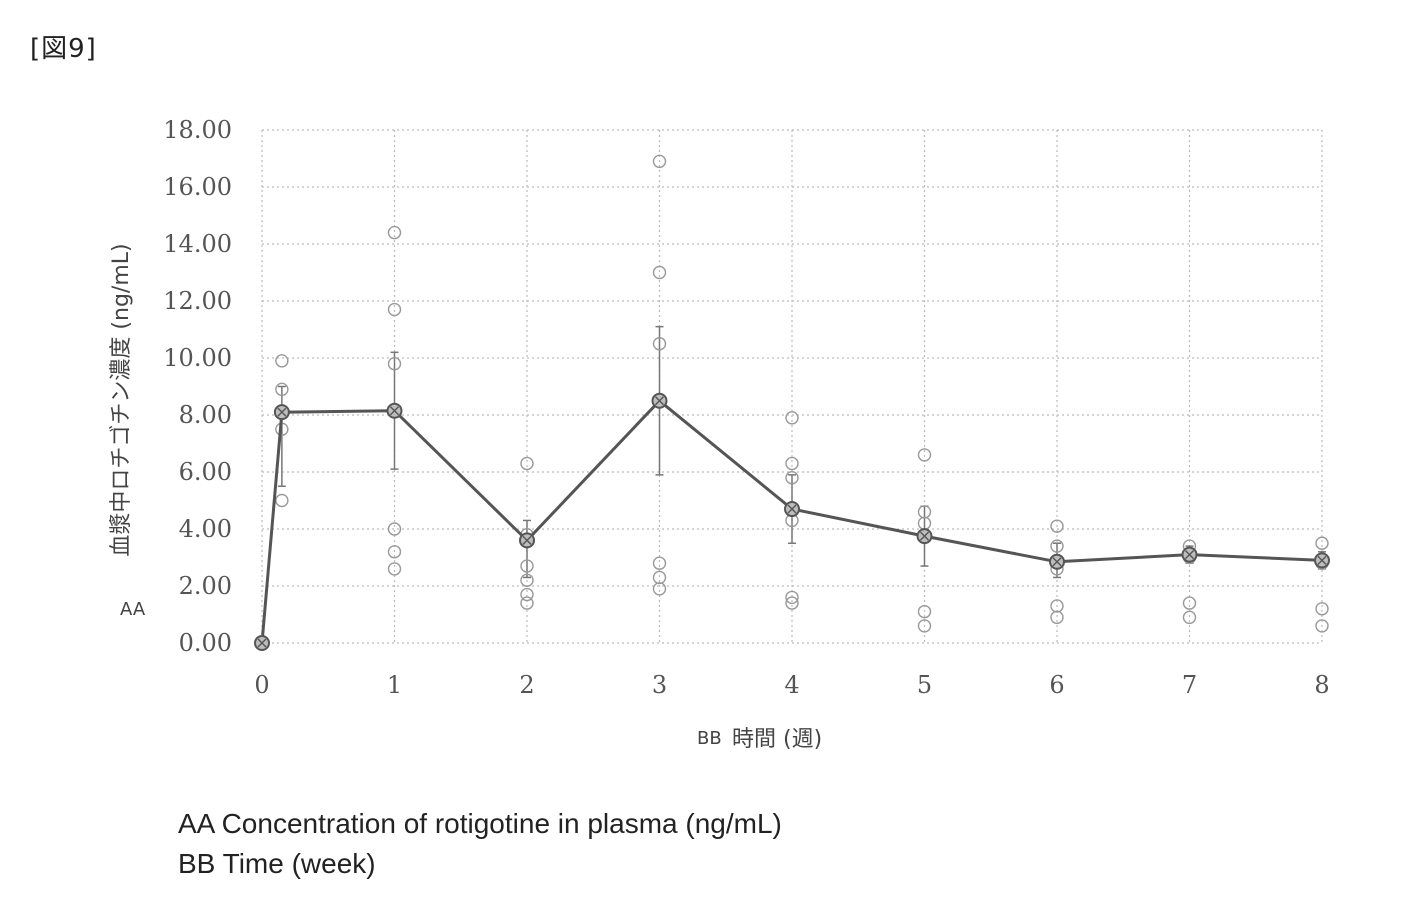 Image resolution: width=1415 pixels, height=911 pixels. I want to click on x-tick-label: 4, so click(791, 685).